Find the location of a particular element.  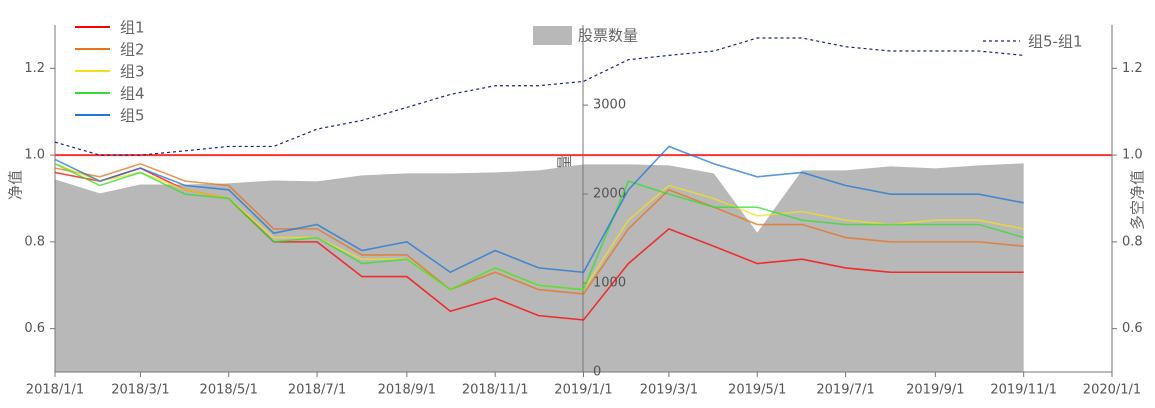

x-tick-label: 2018/9/1 is located at coordinates (407, 390).